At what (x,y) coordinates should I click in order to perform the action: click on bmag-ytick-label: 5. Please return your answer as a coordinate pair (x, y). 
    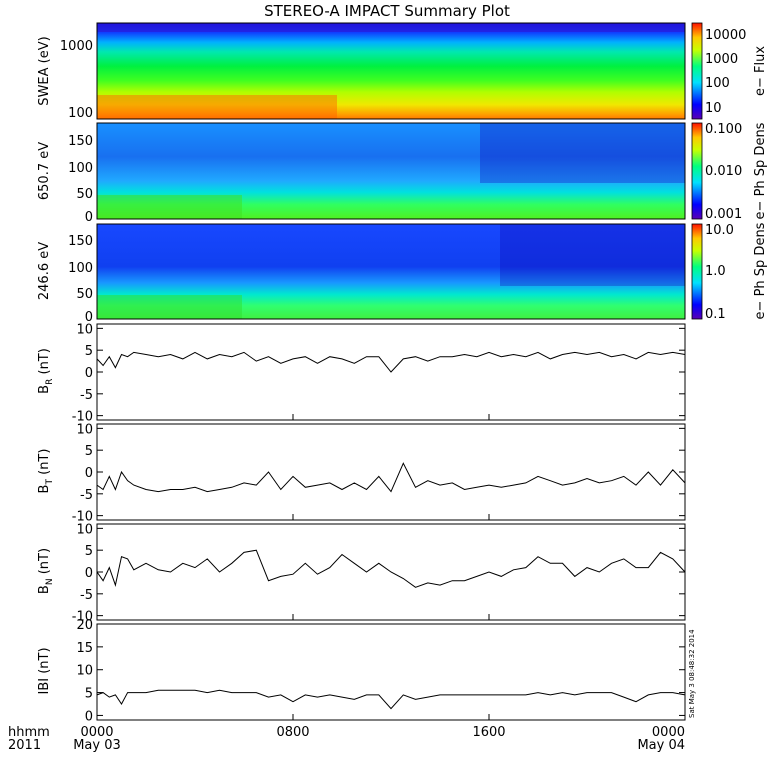
    Looking at the image, I should click on (89, 694).